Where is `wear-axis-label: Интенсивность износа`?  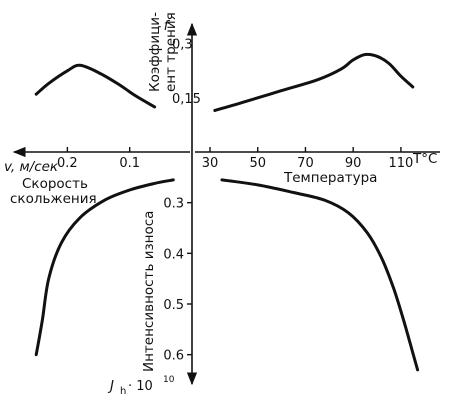 wear-axis-label: Интенсивность износа is located at coordinates (149, 291).